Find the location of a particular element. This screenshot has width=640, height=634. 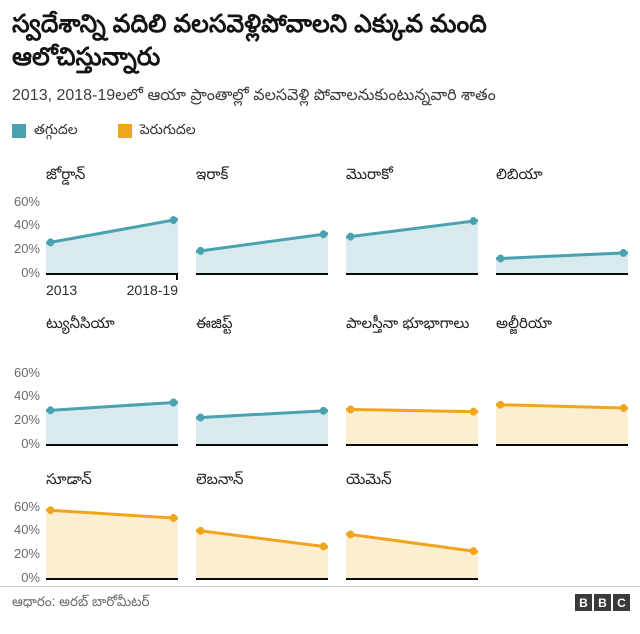

legend: తగ్గుదల పెరుగుదల is located at coordinates (320, 131).